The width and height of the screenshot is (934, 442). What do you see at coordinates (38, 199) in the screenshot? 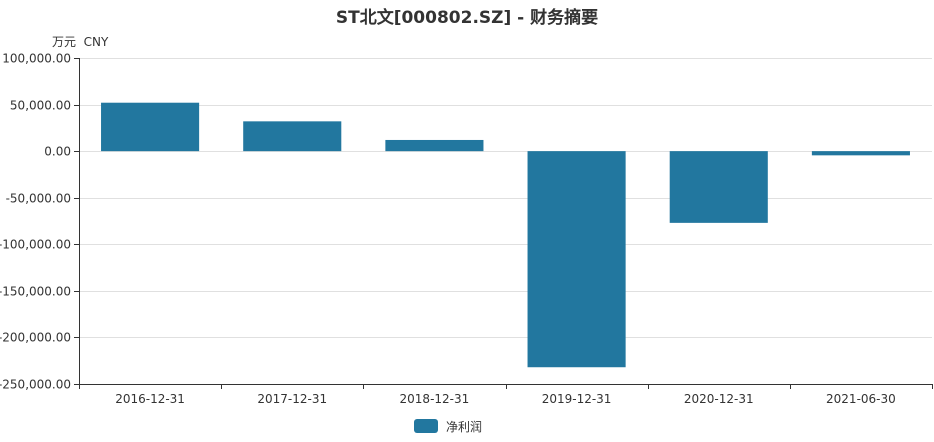
I see `y-tick-label: -50,000.00` at bounding box center [38, 199].